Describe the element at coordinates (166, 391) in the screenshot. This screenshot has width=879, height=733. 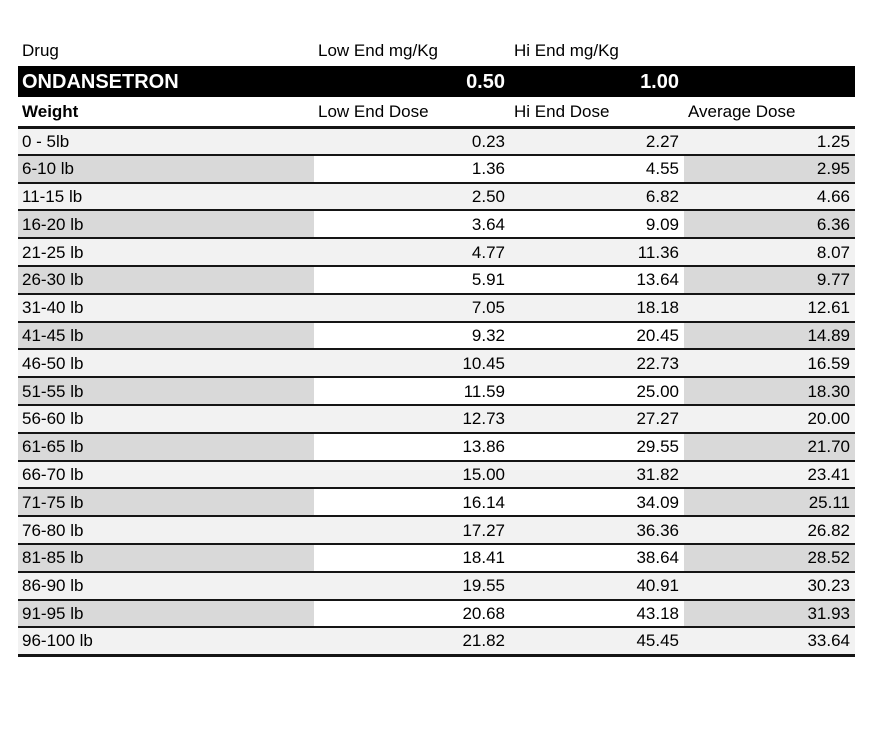
I see `weight-cell: 51-55 lb` at that location.